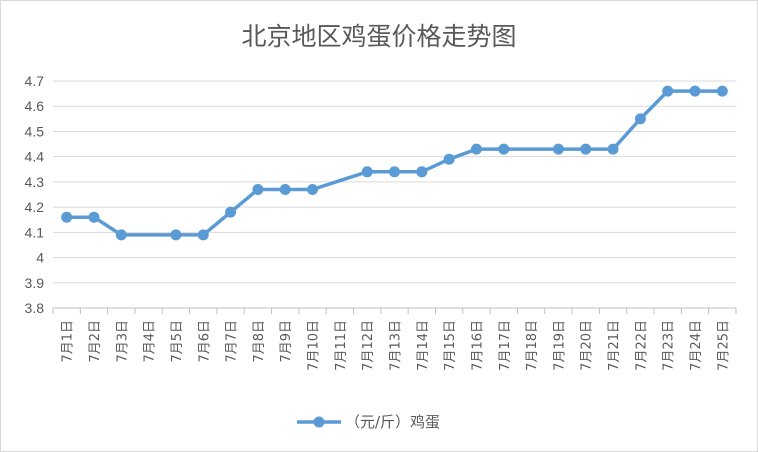  Describe the element at coordinates (341, 345) in the screenshot. I see `x-tick-label: 7月11日` at that location.